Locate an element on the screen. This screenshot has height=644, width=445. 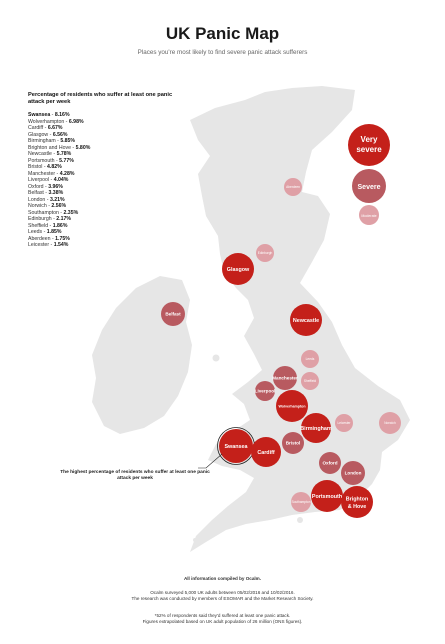
ranking-value: 3.38% is located at coordinates (56, 193).